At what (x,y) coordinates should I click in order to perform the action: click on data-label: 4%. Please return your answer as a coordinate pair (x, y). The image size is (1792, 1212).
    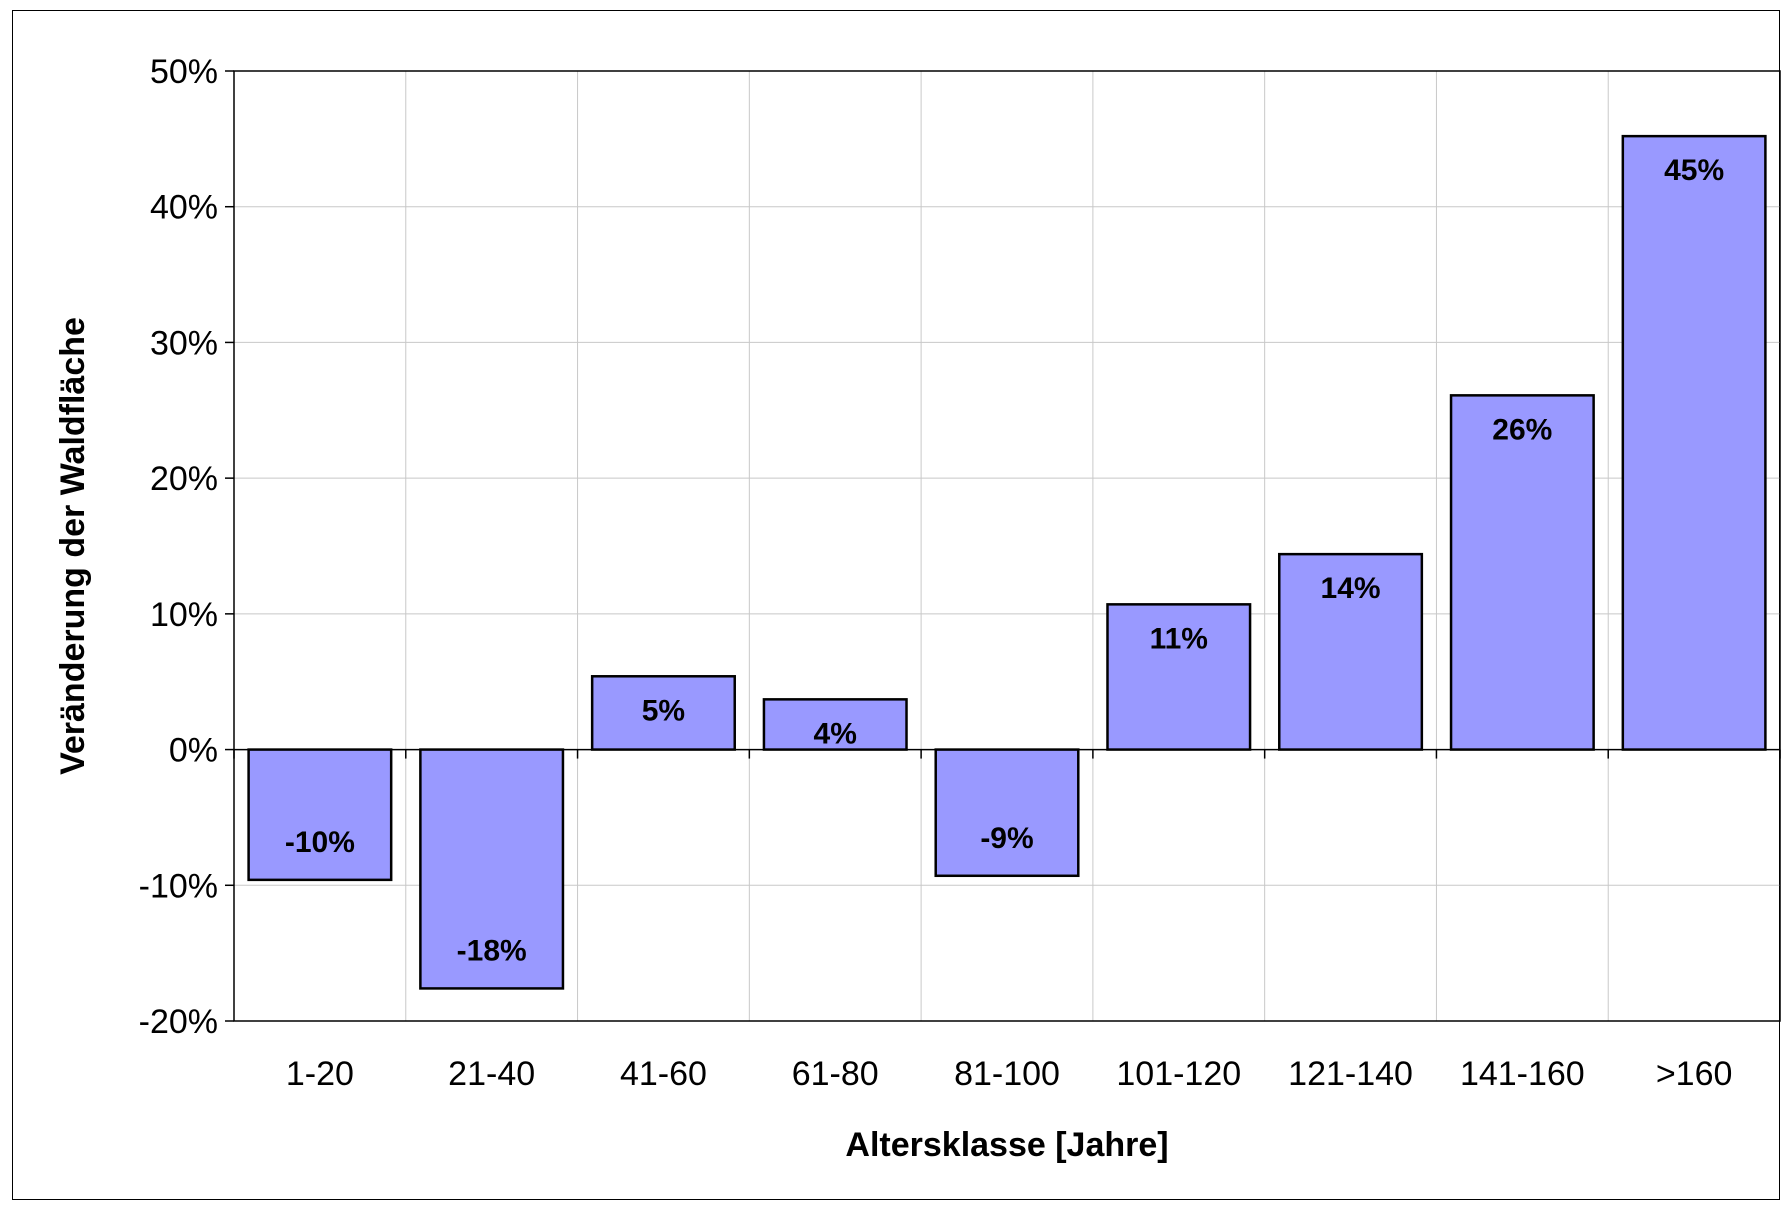
    Looking at the image, I should click on (835, 733).